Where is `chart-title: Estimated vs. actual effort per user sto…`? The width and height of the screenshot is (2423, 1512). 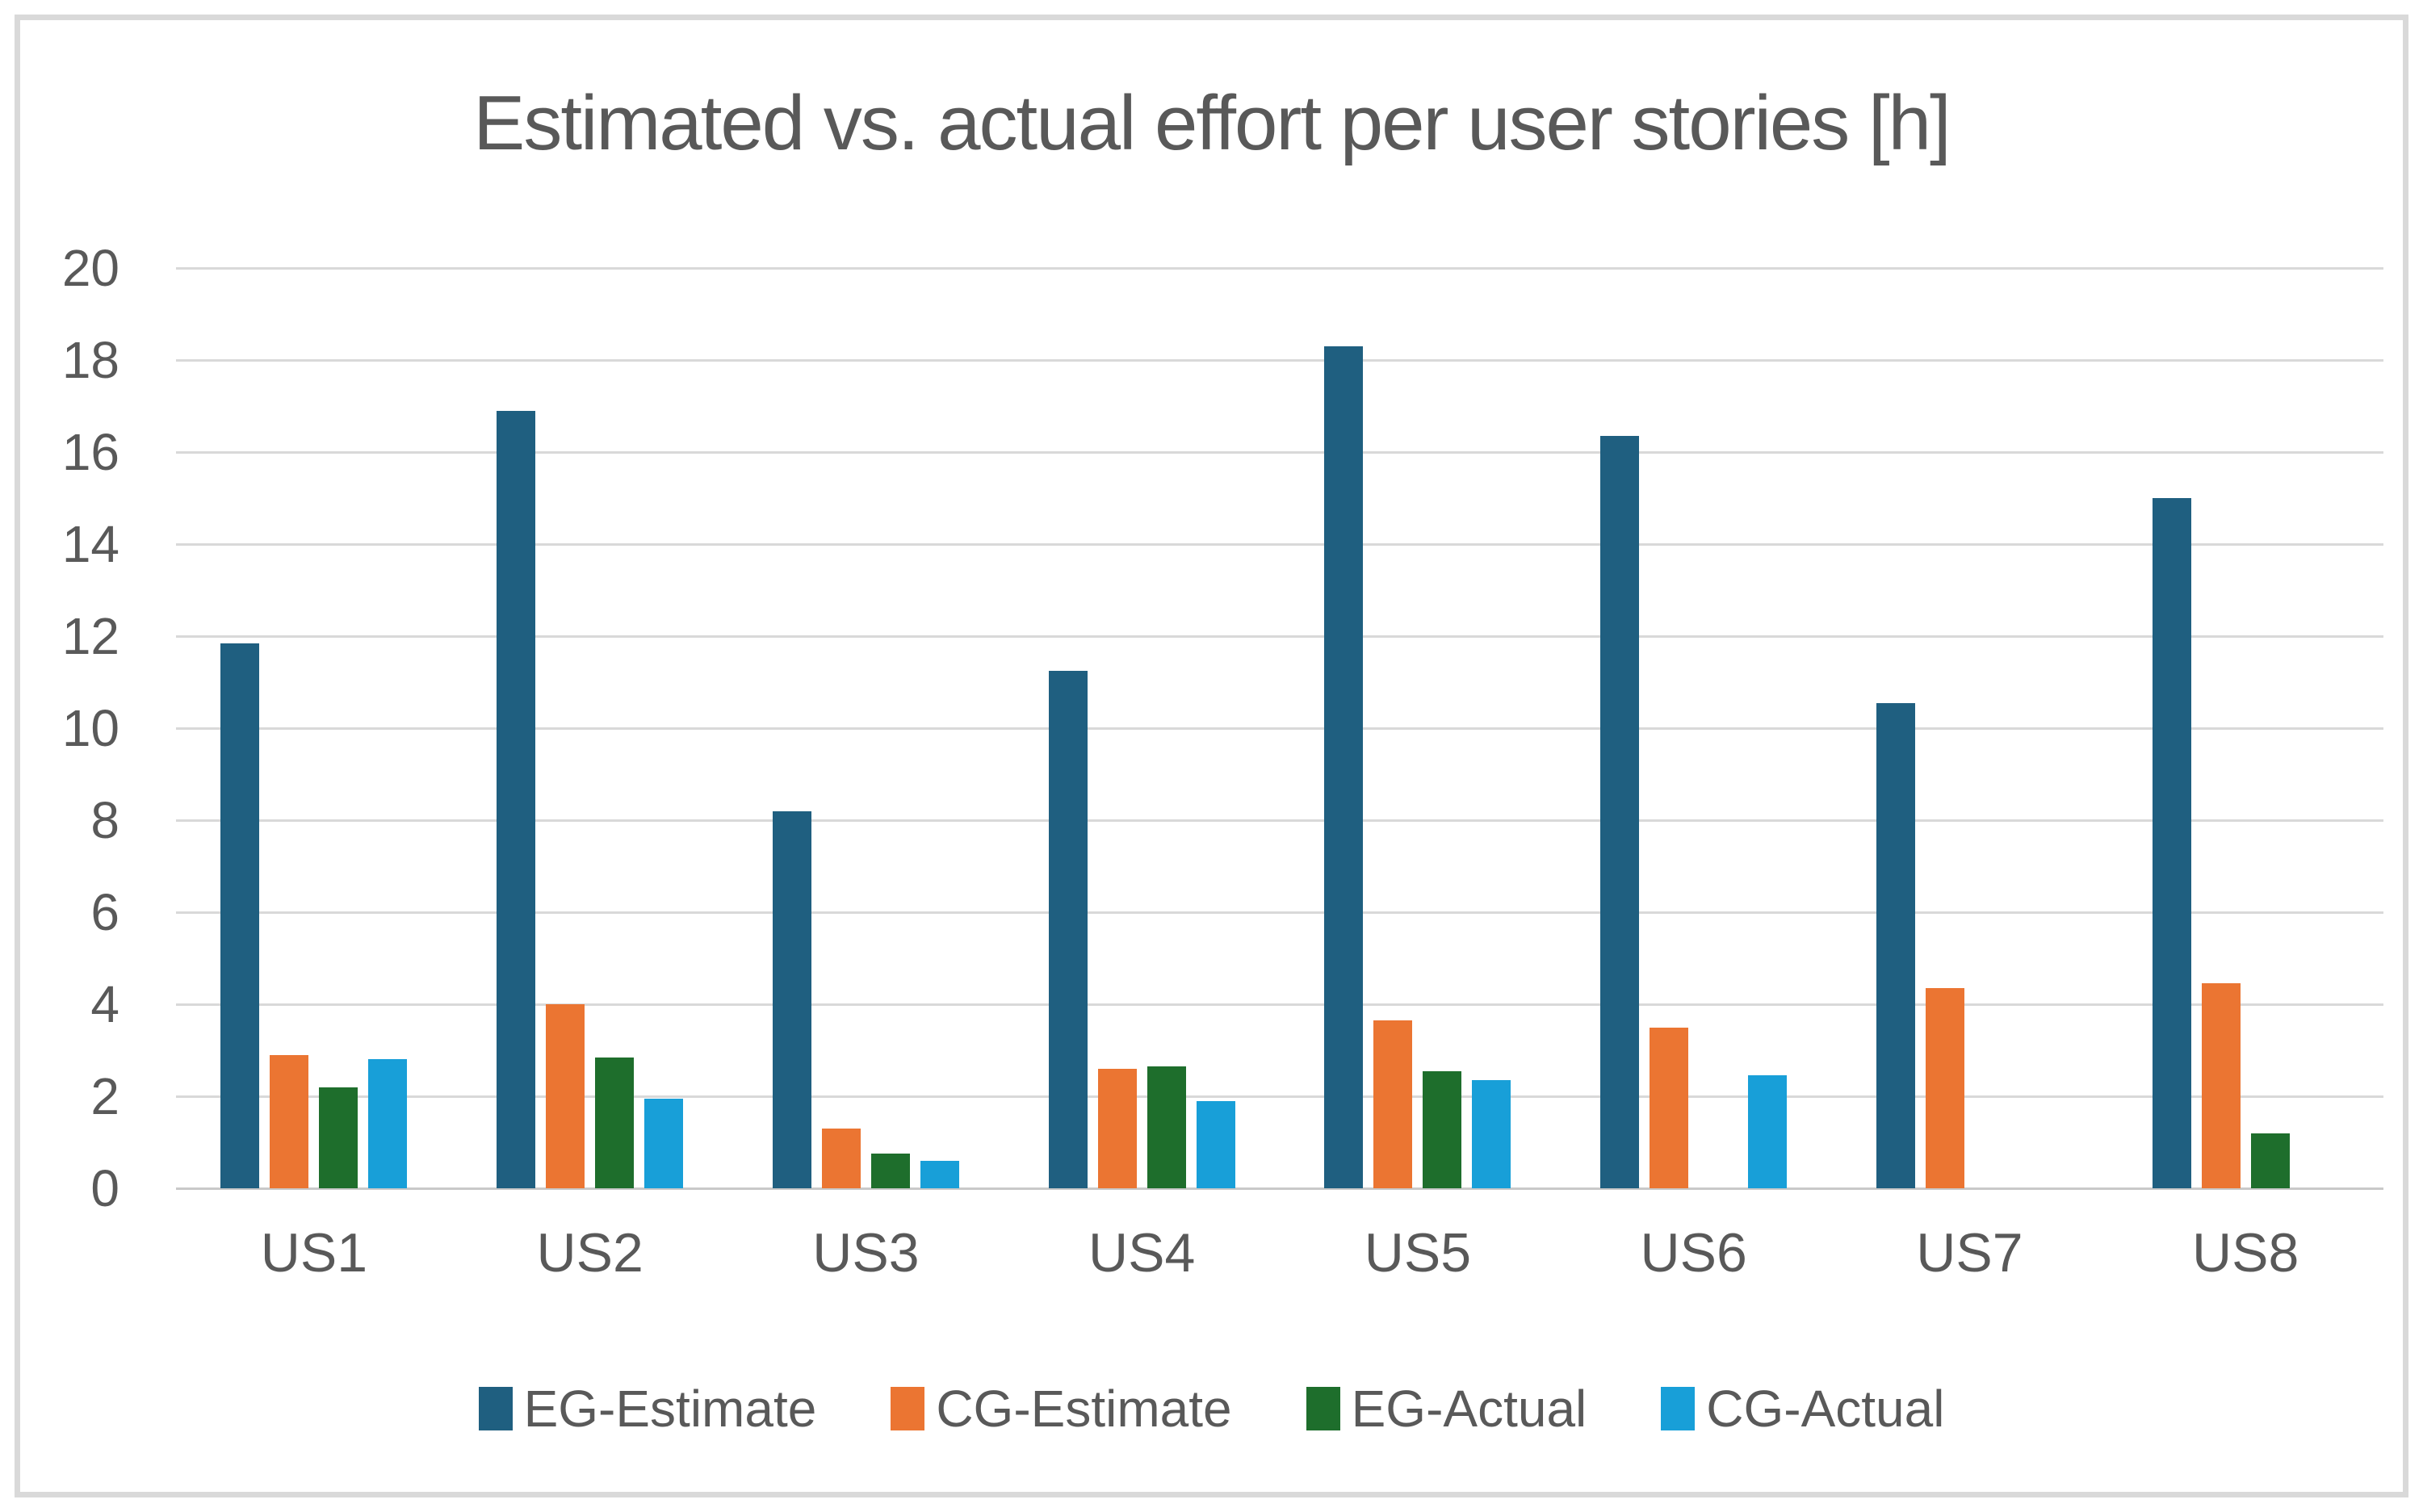 chart-title: Estimated vs. actual effort per user sto… is located at coordinates (1212, 123).